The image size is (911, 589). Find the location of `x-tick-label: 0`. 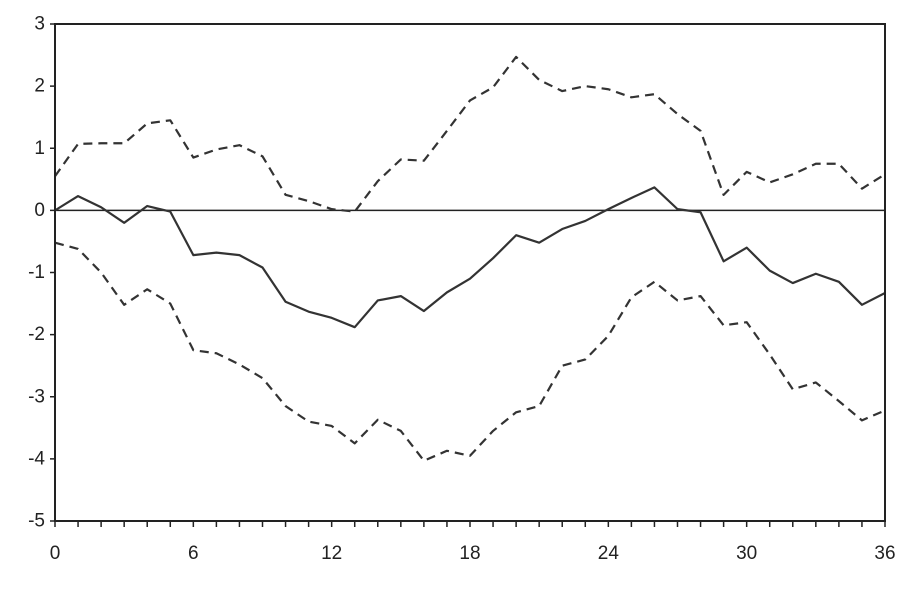

x-tick-label: 0 is located at coordinates (55, 553).